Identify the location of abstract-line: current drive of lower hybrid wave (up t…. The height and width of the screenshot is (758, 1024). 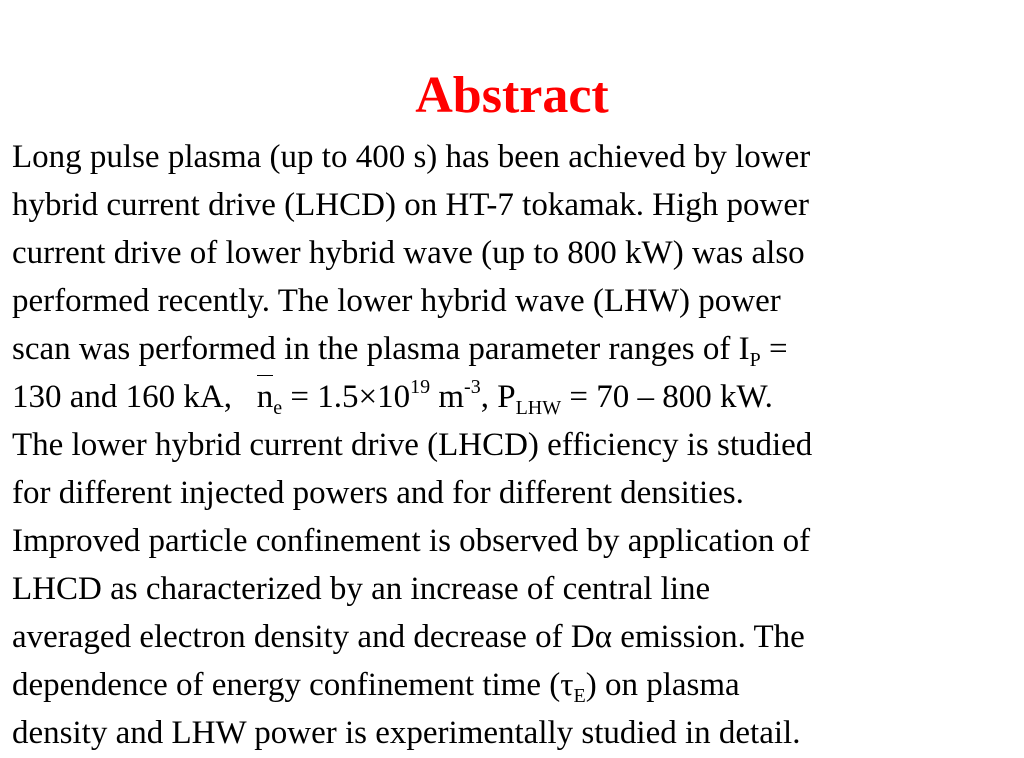
(408, 253).